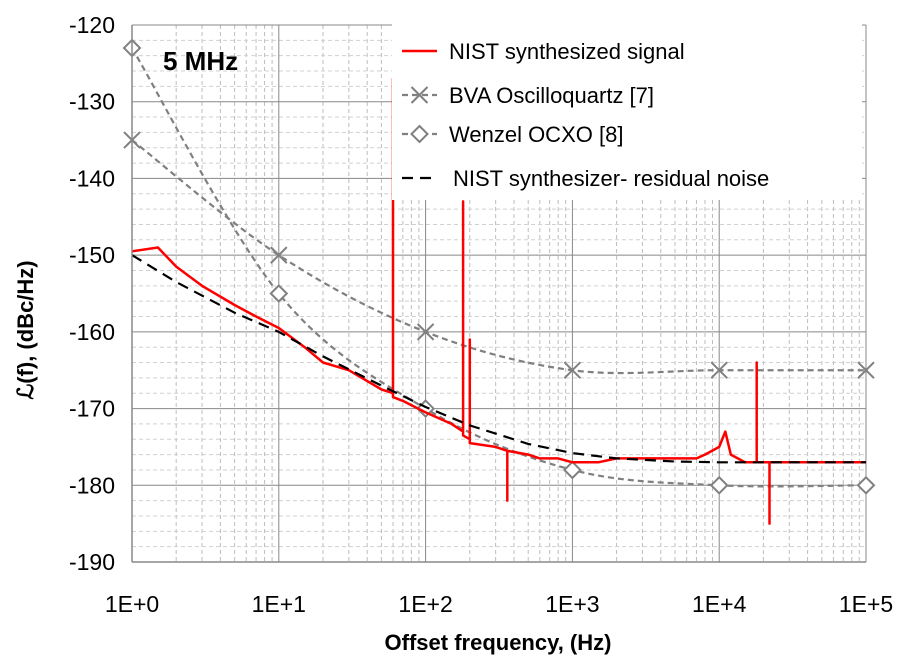  Describe the element at coordinates (536, 134) in the screenshot. I see `legend-label-2: Wenzel OCXO [8]` at that location.